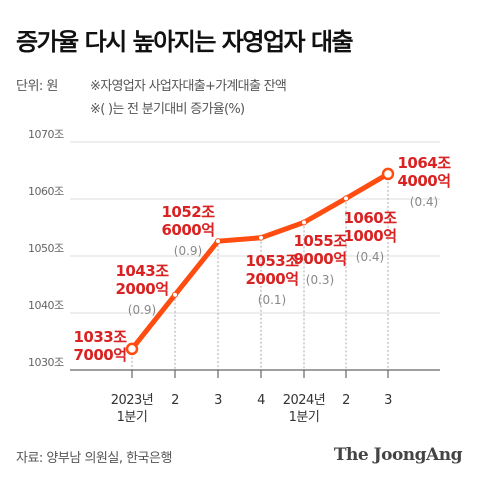 This screenshot has width=480, height=487. I want to click on unit-note: 단위: 원, so click(37, 86).